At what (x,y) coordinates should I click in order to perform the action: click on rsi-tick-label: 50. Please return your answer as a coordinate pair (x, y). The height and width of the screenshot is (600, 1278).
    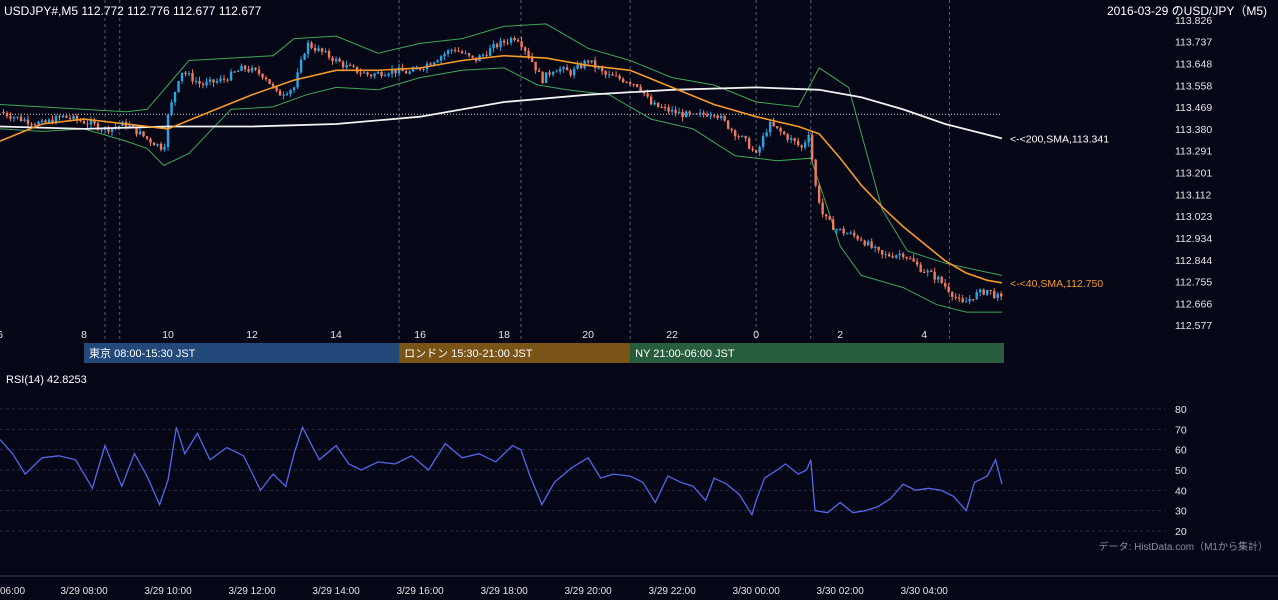
    Looking at the image, I should click on (1181, 471).